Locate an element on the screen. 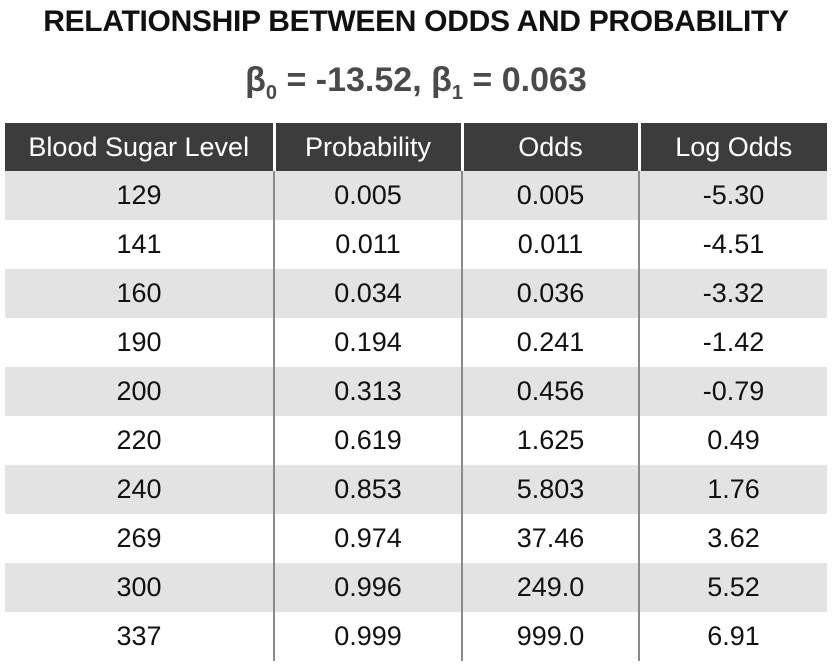  cell-odds: 5.803 is located at coordinates (550, 489).